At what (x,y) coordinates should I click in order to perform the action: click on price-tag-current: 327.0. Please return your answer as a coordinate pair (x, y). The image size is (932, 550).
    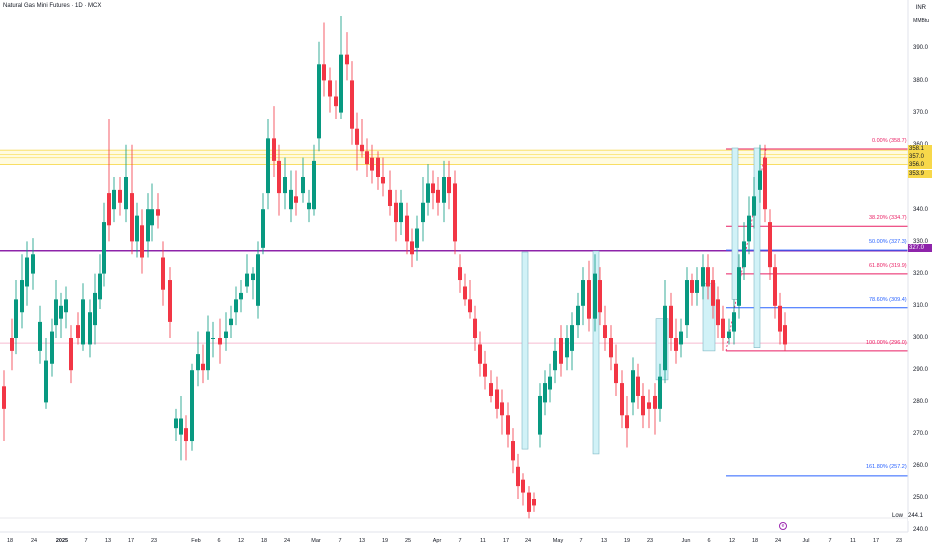
    Looking at the image, I should click on (920, 248).